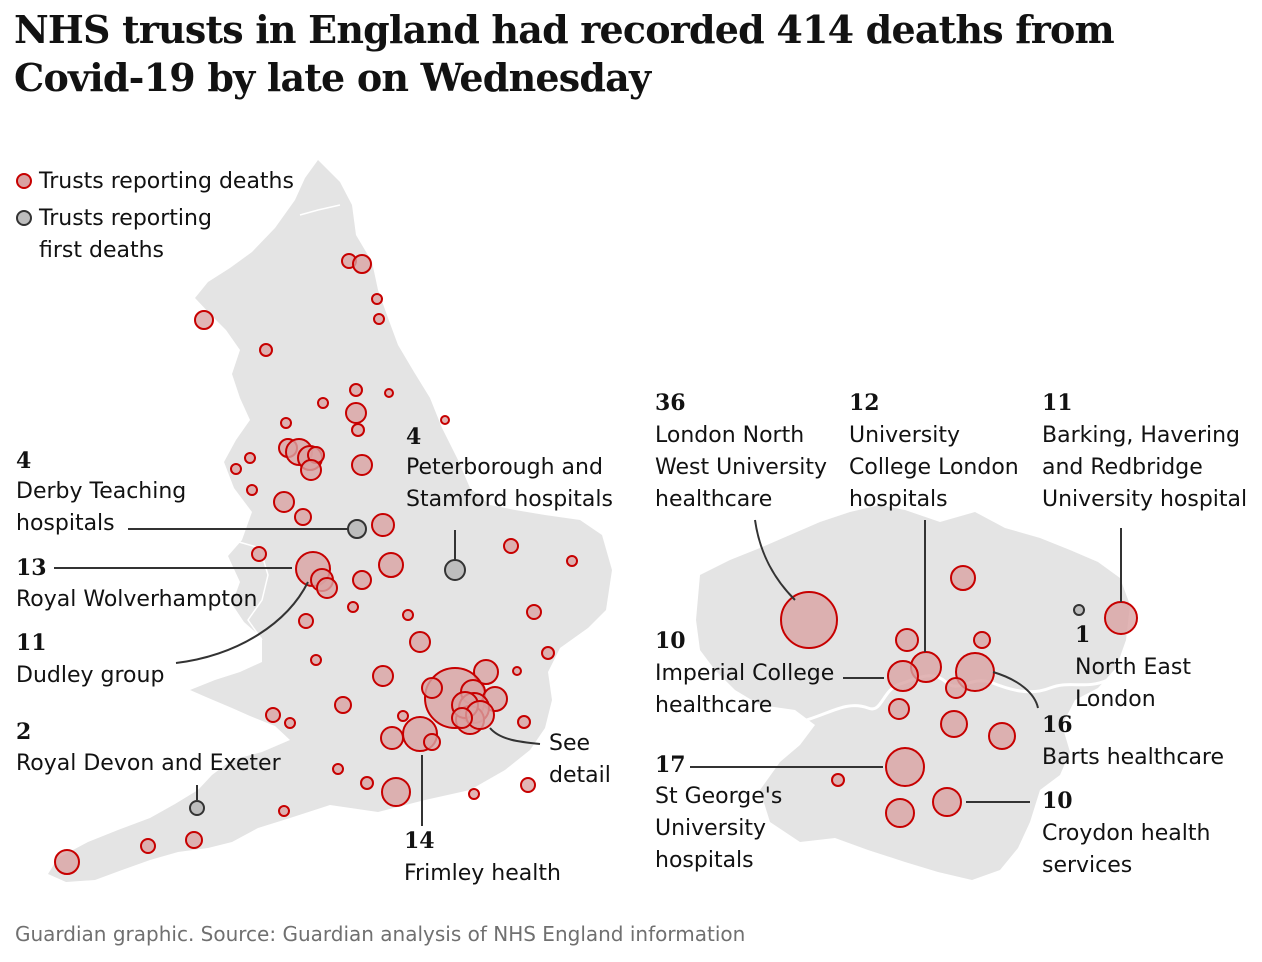  I want to click on legend-deaths-swatch, so click(24, 181).